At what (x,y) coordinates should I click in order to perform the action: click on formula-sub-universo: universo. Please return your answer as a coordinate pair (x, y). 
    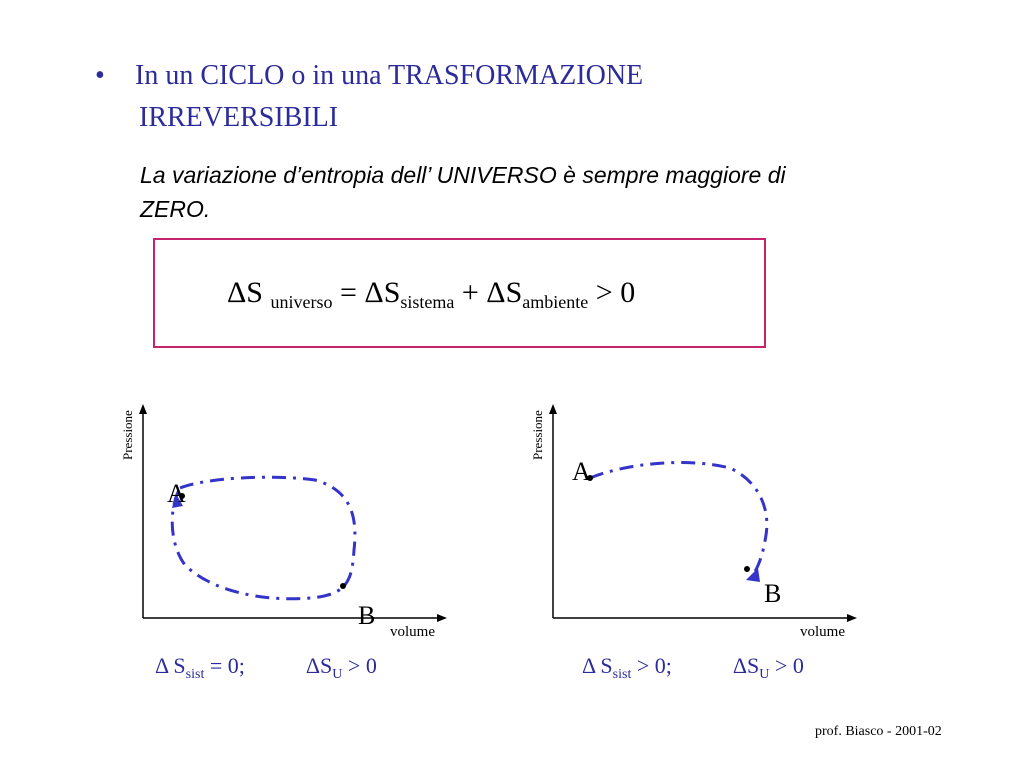
    Looking at the image, I should click on (301, 302).